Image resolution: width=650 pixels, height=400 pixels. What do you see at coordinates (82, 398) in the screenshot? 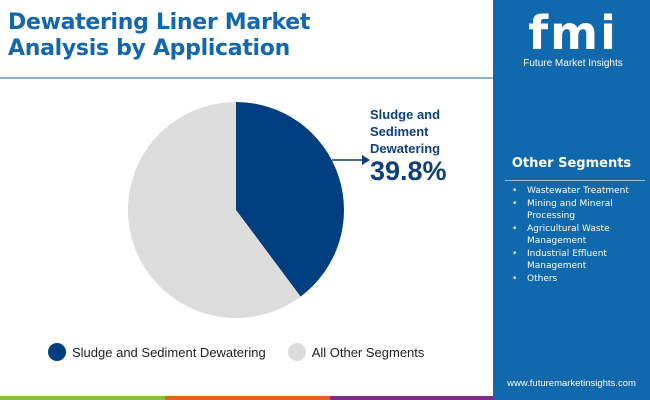
I see `footer-bar-green` at bounding box center [82, 398].